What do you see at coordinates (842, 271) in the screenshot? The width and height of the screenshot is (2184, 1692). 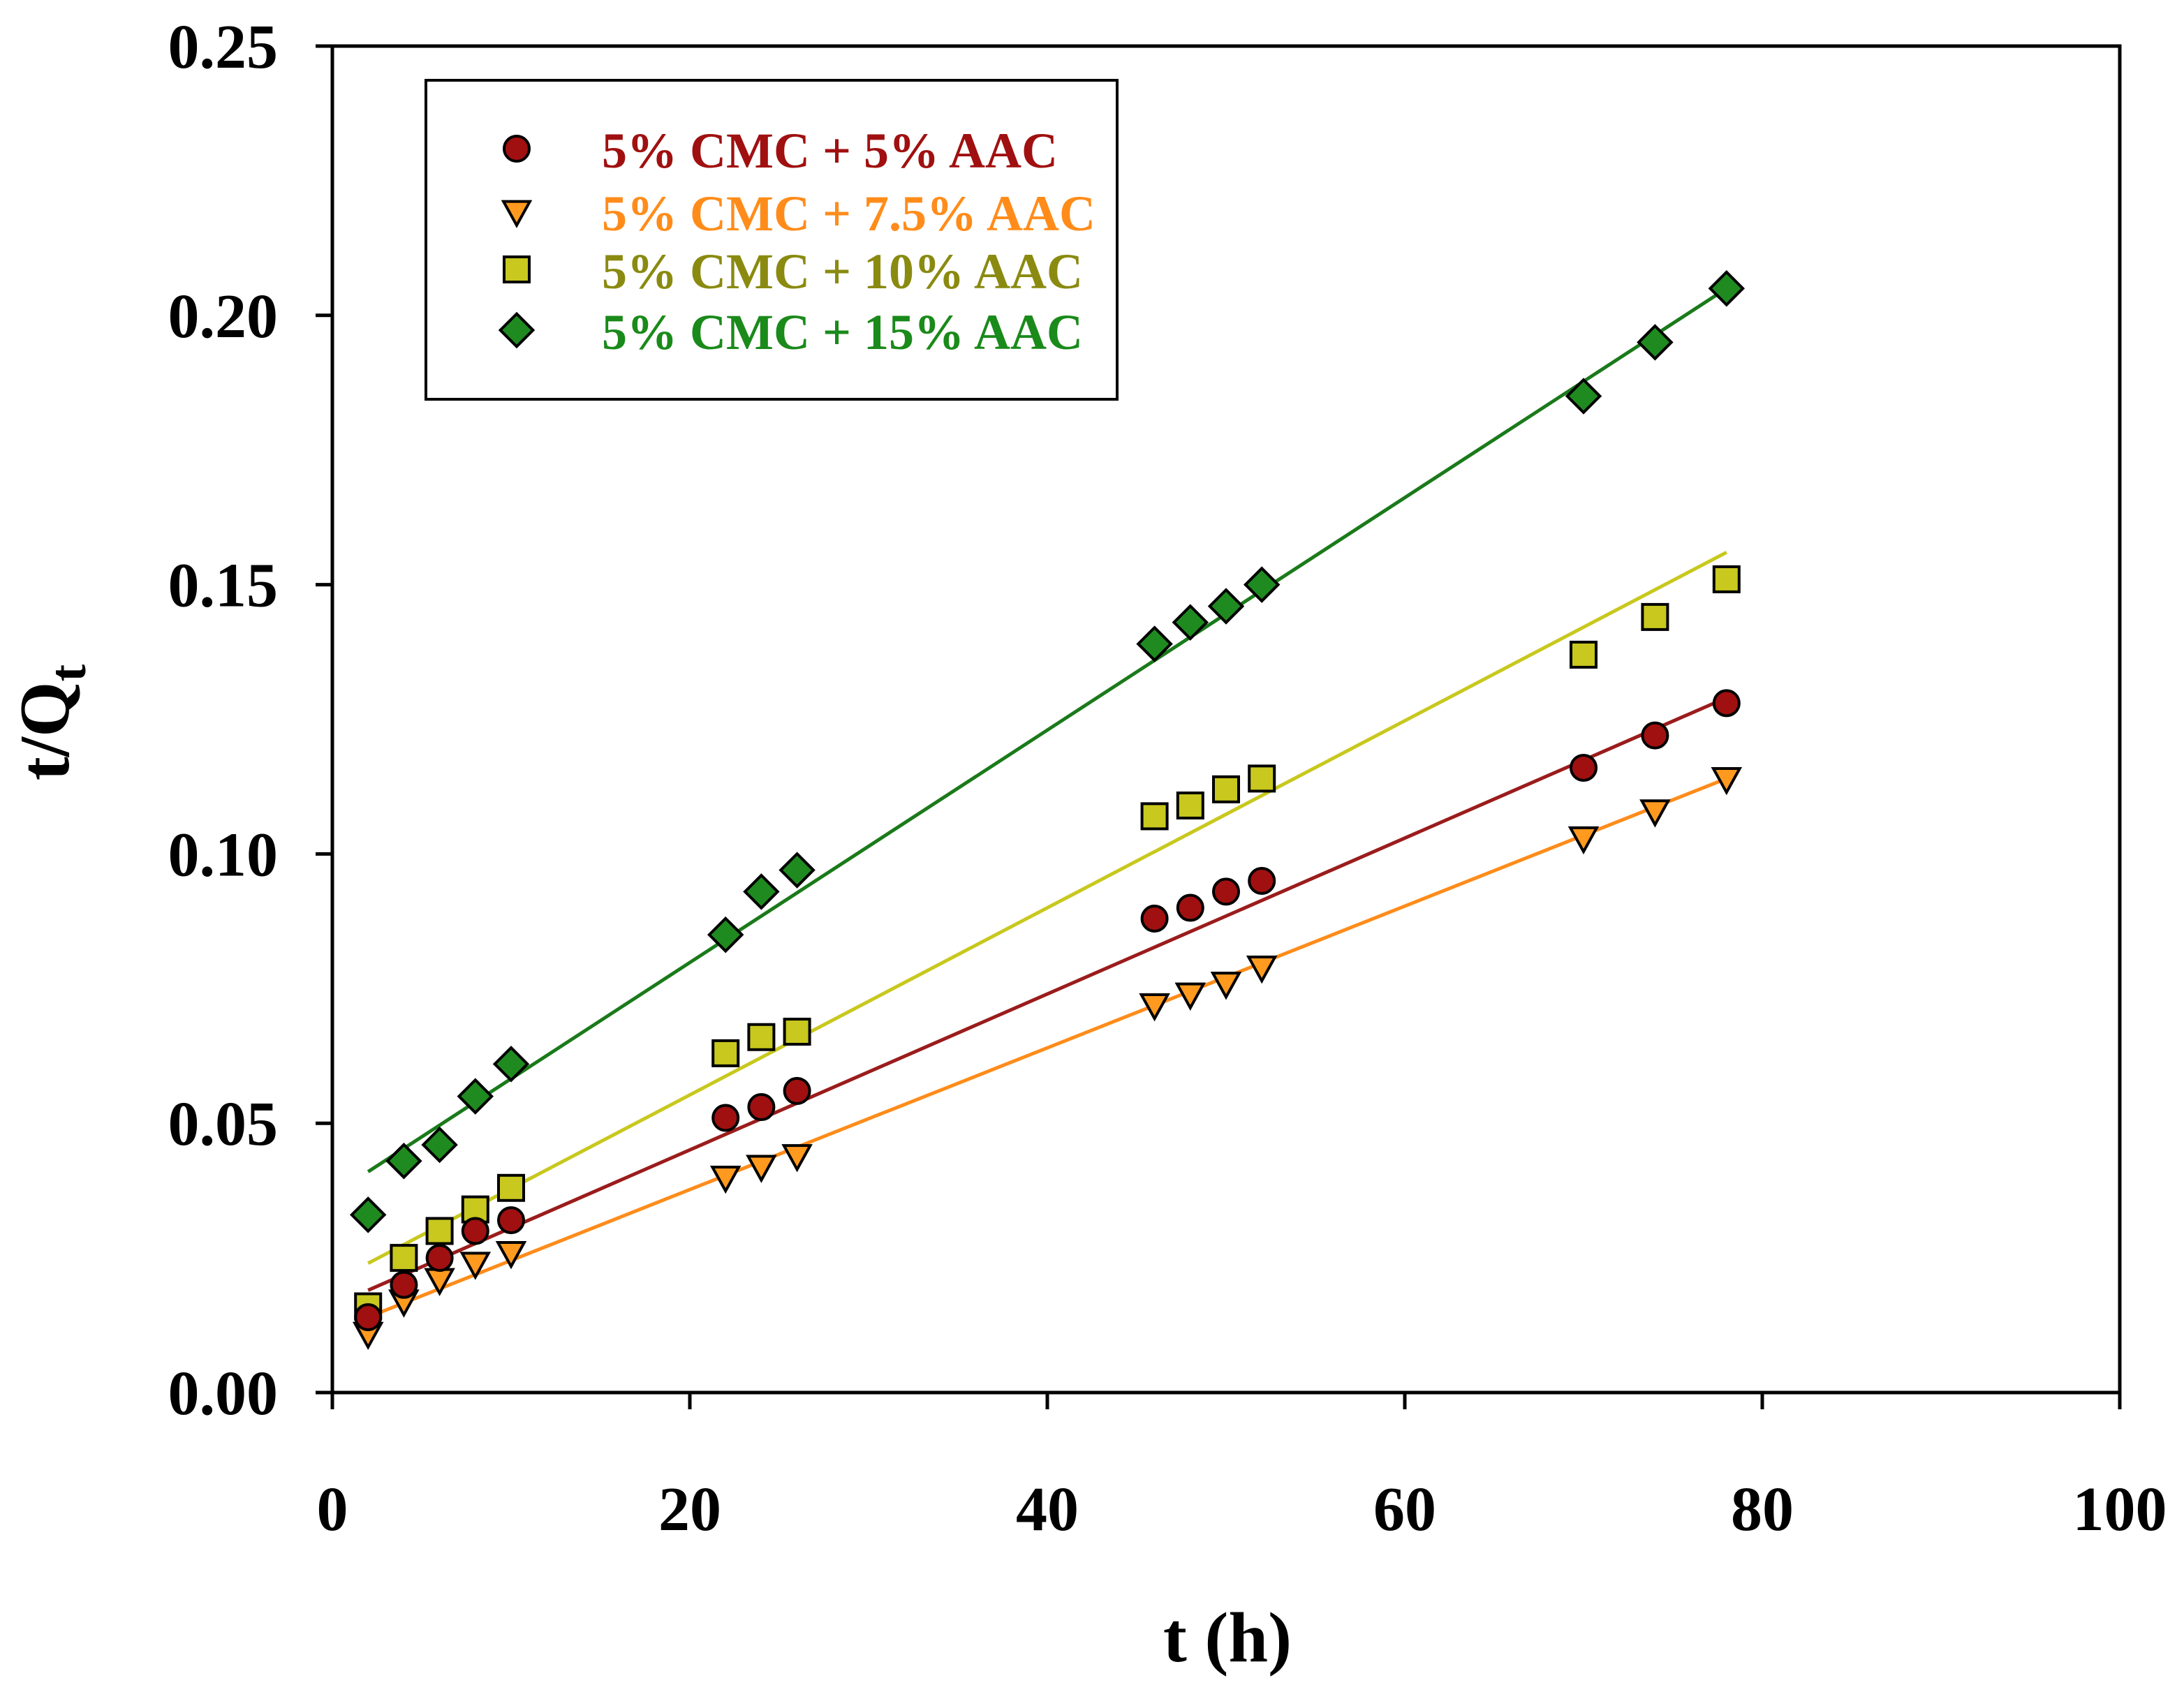 I see `legend-label: 5% CMC + 10% AAC` at bounding box center [842, 271].